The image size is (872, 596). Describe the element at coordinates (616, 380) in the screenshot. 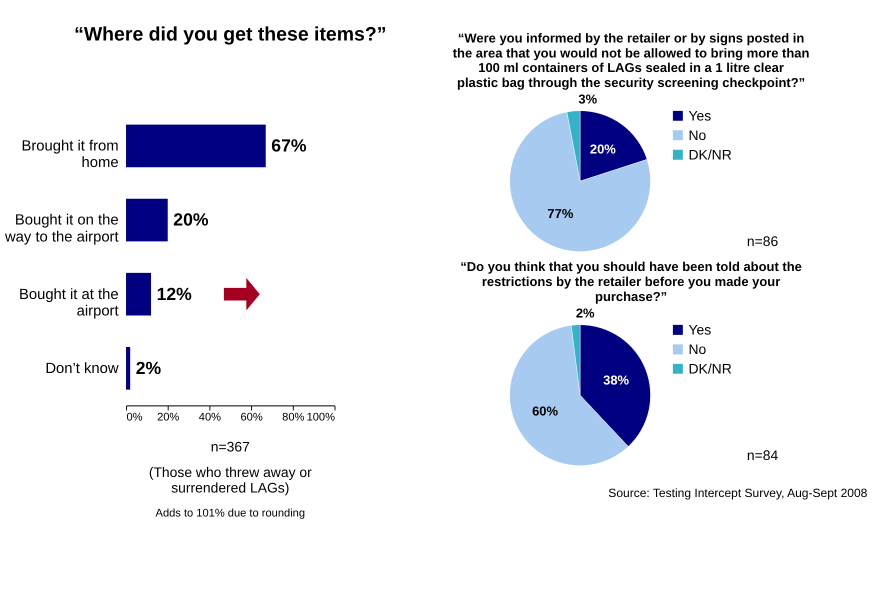

I see `data-label: 38%` at that location.